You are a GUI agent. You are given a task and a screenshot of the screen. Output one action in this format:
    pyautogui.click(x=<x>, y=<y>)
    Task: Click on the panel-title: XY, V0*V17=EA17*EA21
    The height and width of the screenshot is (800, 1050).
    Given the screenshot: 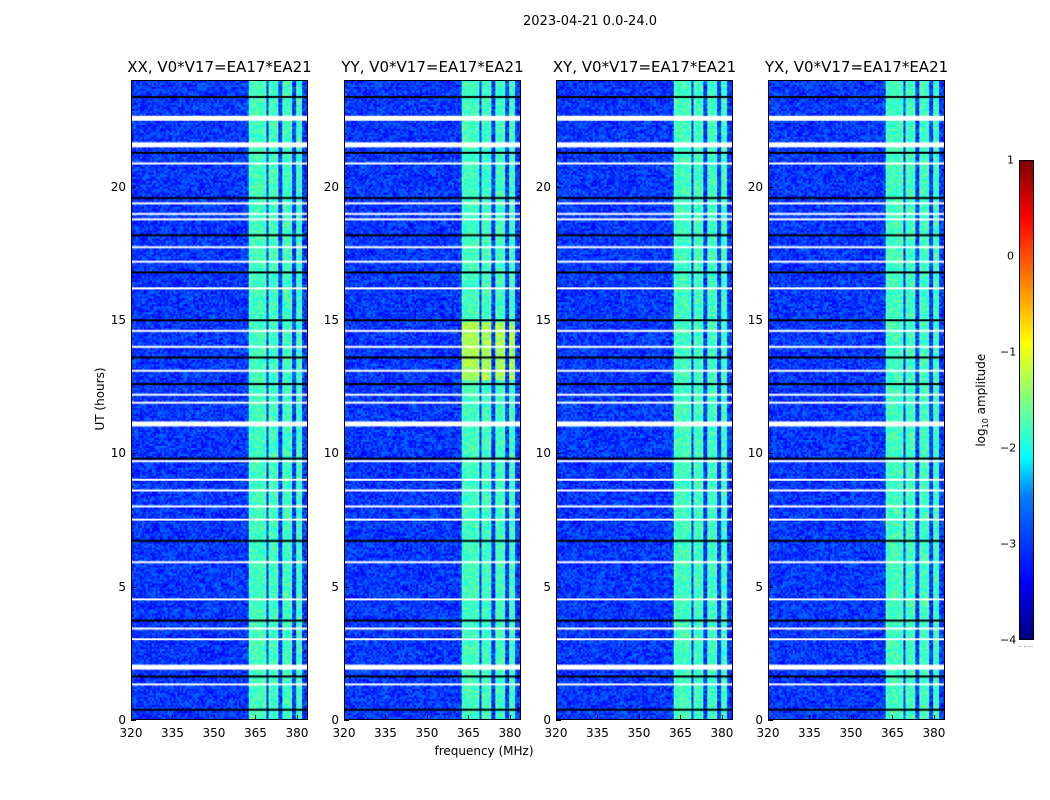 What is the action you would take?
    pyautogui.click(x=644, y=67)
    